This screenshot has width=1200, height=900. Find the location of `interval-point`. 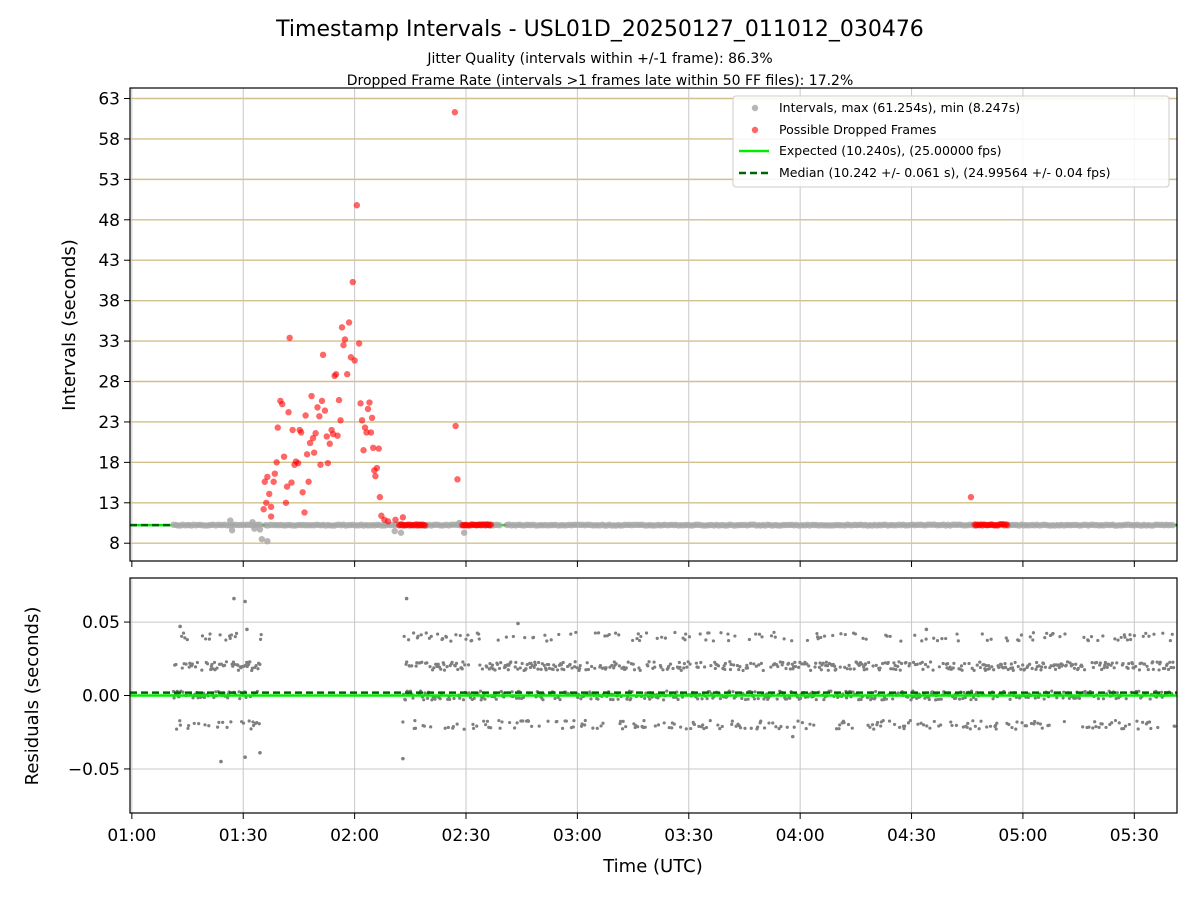

interval-point is located at coordinates (262, 539).